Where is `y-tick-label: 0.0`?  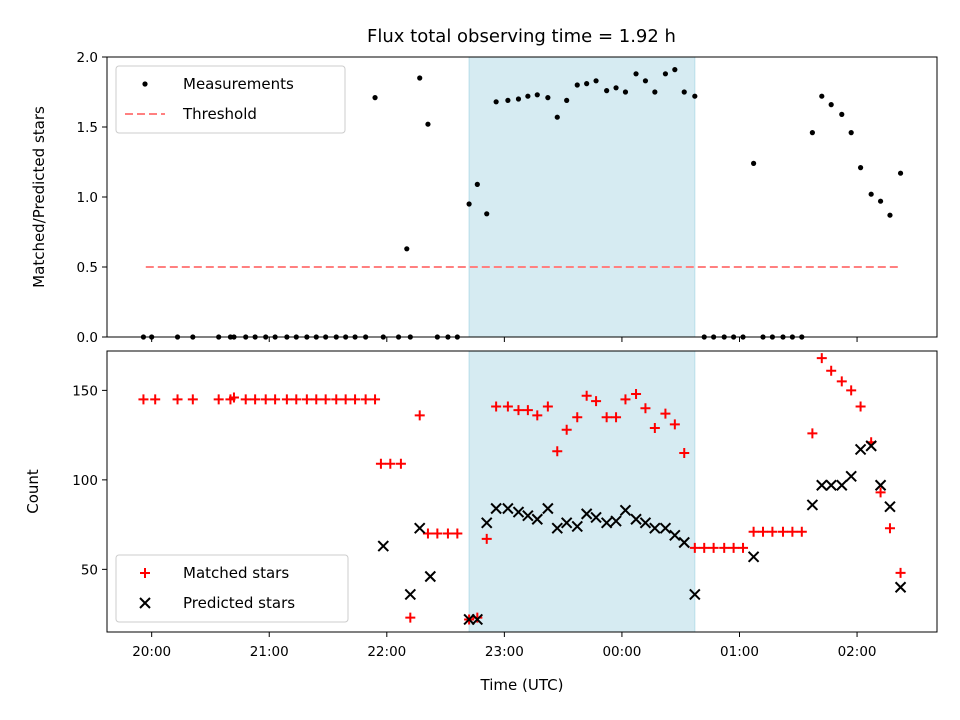
y-tick-label: 0.0 is located at coordinates (87, 338).